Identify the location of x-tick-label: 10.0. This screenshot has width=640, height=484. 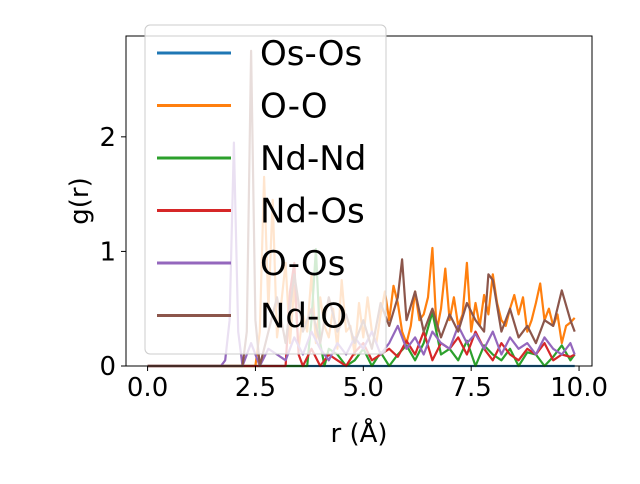
(579, 388).